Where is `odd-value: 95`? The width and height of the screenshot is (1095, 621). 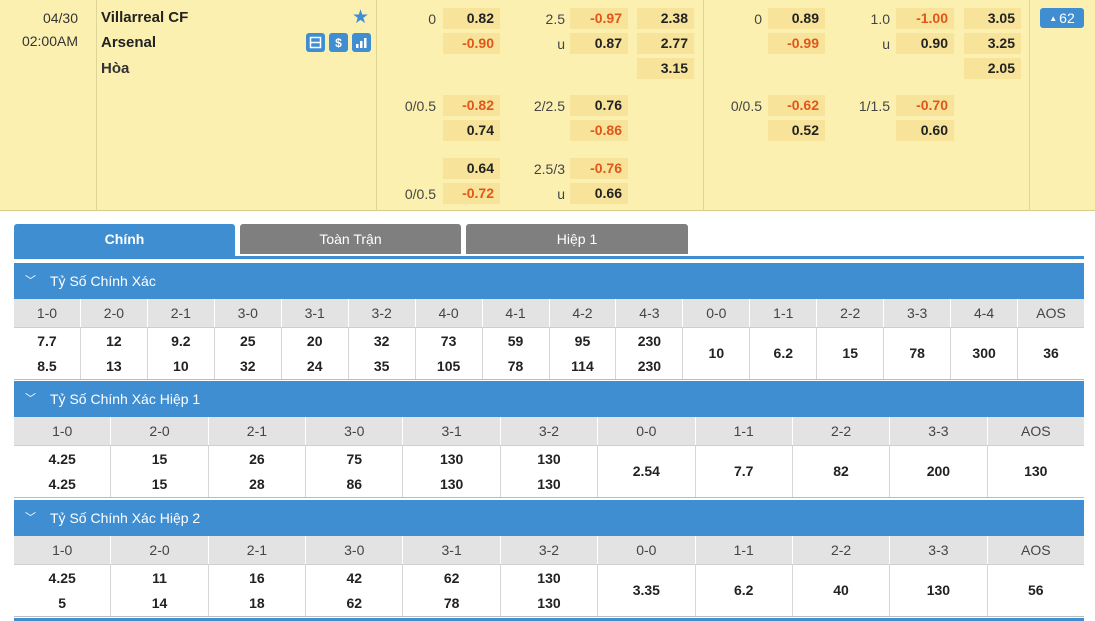 odd-value: 95 is located at coordinates (582, 340).